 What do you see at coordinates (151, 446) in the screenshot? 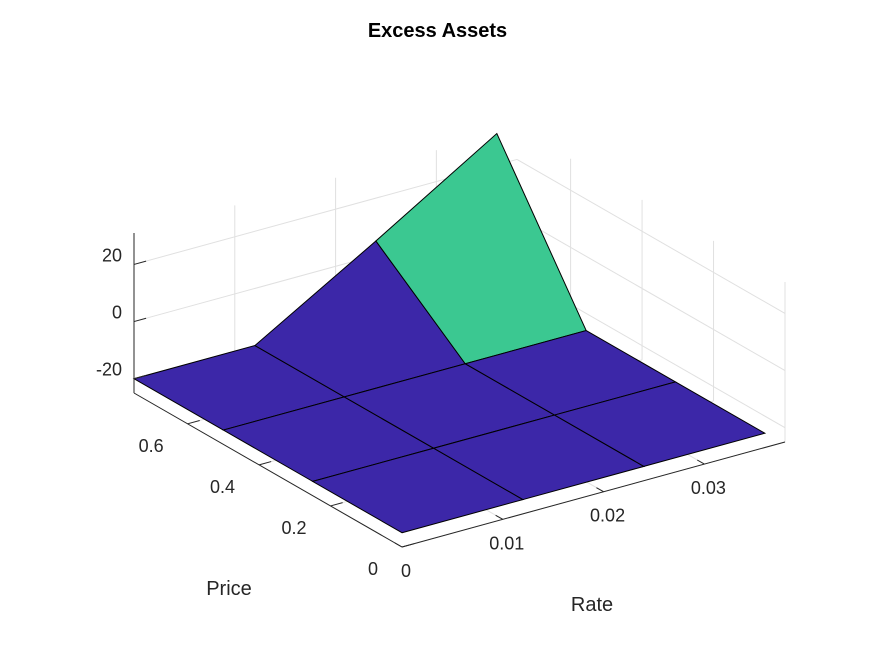
I see `y-tick-label: 0.6` at bounding box center [151, 446].